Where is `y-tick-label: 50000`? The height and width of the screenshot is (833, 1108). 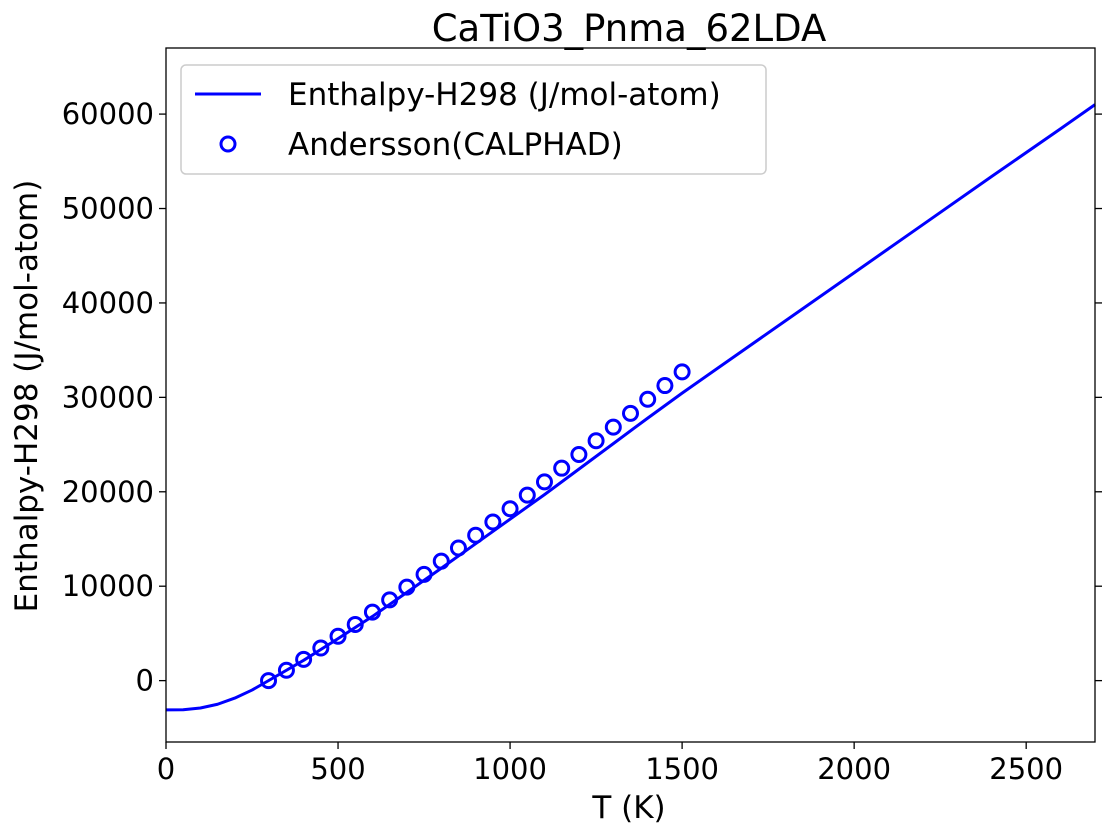
y-tick-label: 50000 is located at coordinates (108, 209).